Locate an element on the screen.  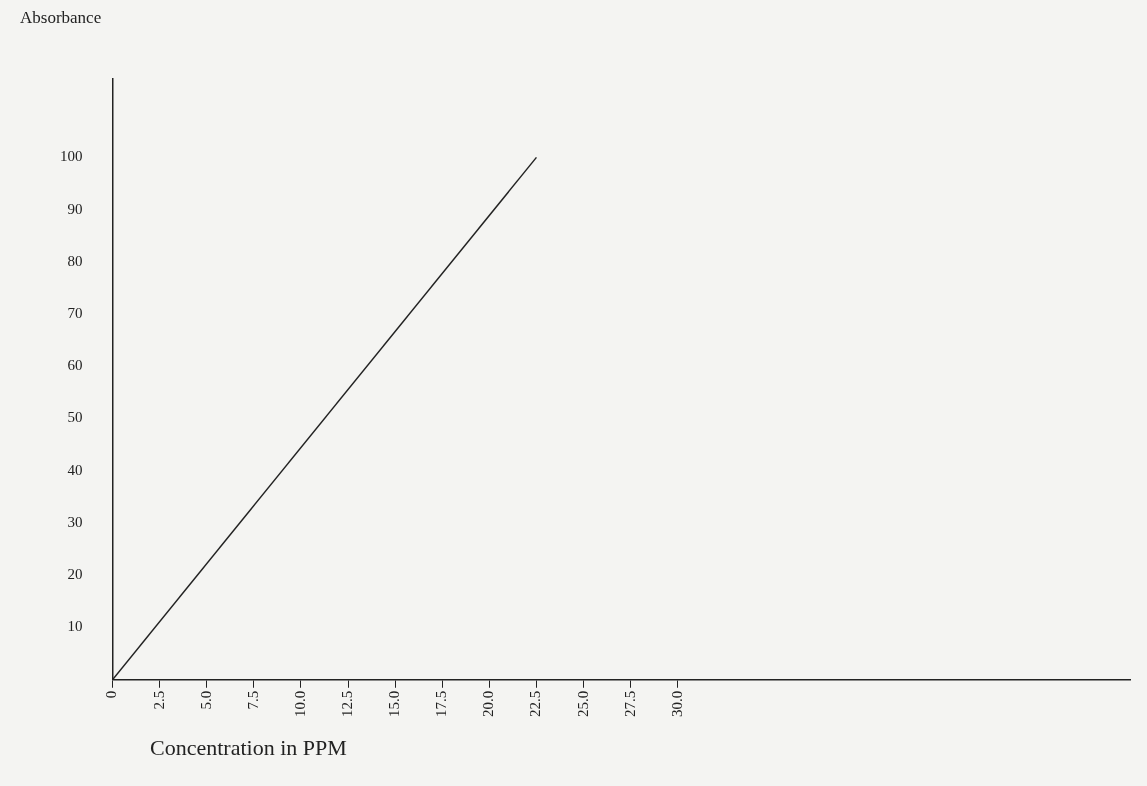
y-tick-label: 80 is located at coordinates (75, 260).